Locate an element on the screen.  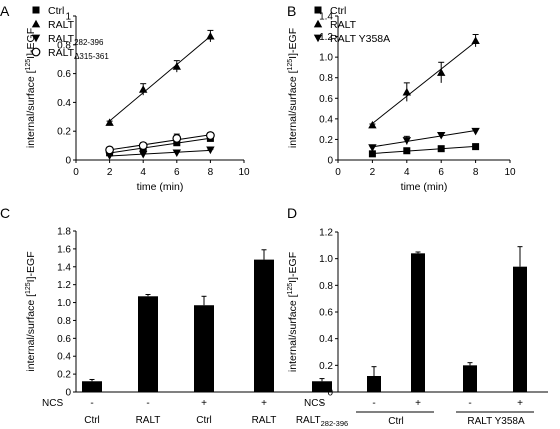
panel-b-trendline is located at coordinates (424, 150).